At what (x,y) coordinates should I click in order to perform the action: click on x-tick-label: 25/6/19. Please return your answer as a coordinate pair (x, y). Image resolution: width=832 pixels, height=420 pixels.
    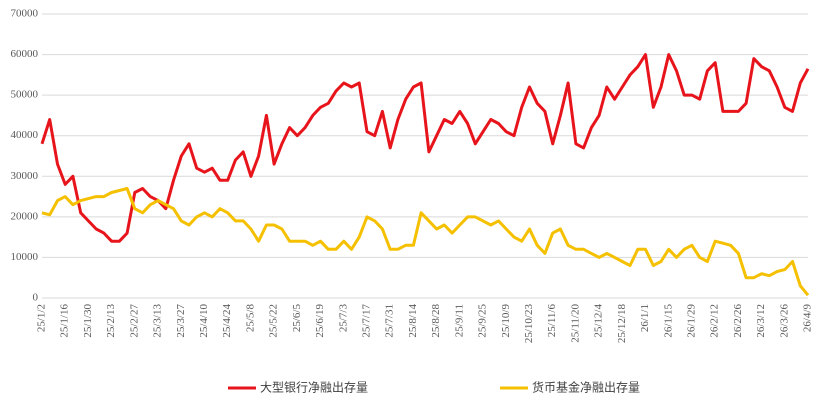
    Looking at the image, I should click on (320, 321).